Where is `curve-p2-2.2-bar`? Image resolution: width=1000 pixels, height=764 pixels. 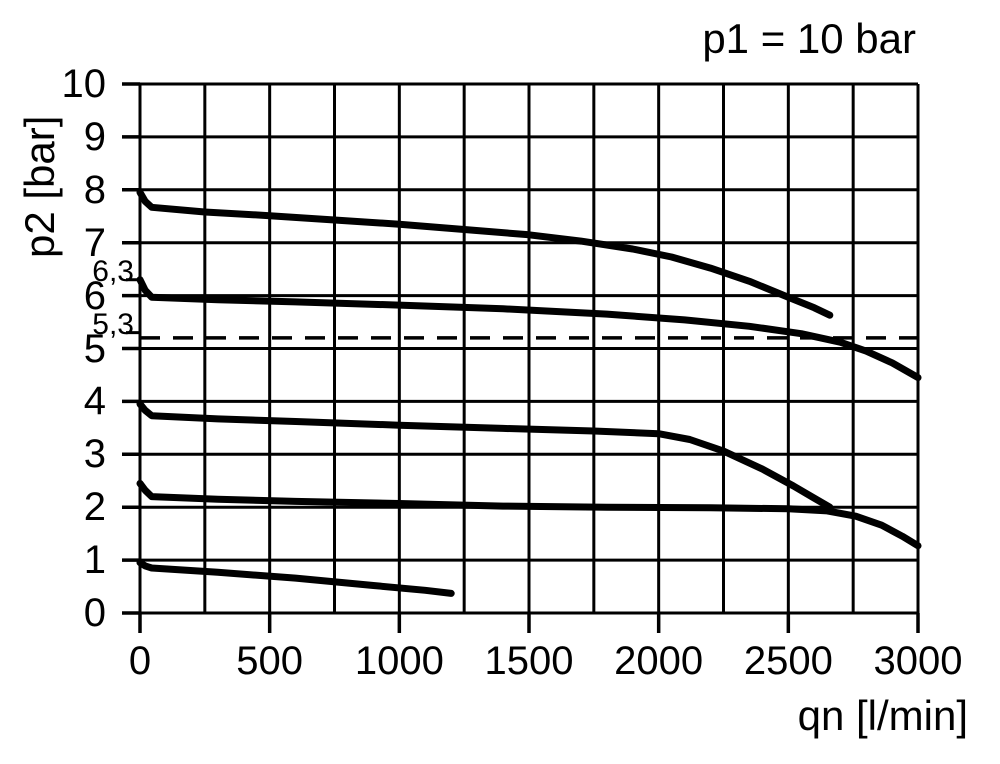
curve-p2-2.2-bar is located at coordinates (529, 514).